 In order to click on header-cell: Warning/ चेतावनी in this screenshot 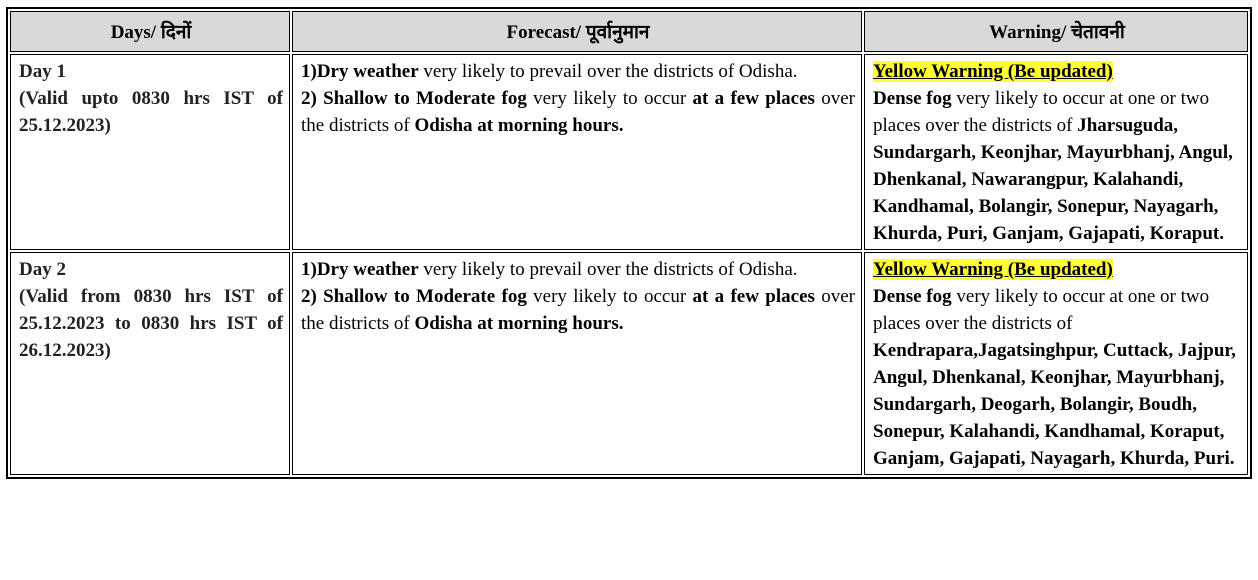, I will do `click(1056, 31)`.